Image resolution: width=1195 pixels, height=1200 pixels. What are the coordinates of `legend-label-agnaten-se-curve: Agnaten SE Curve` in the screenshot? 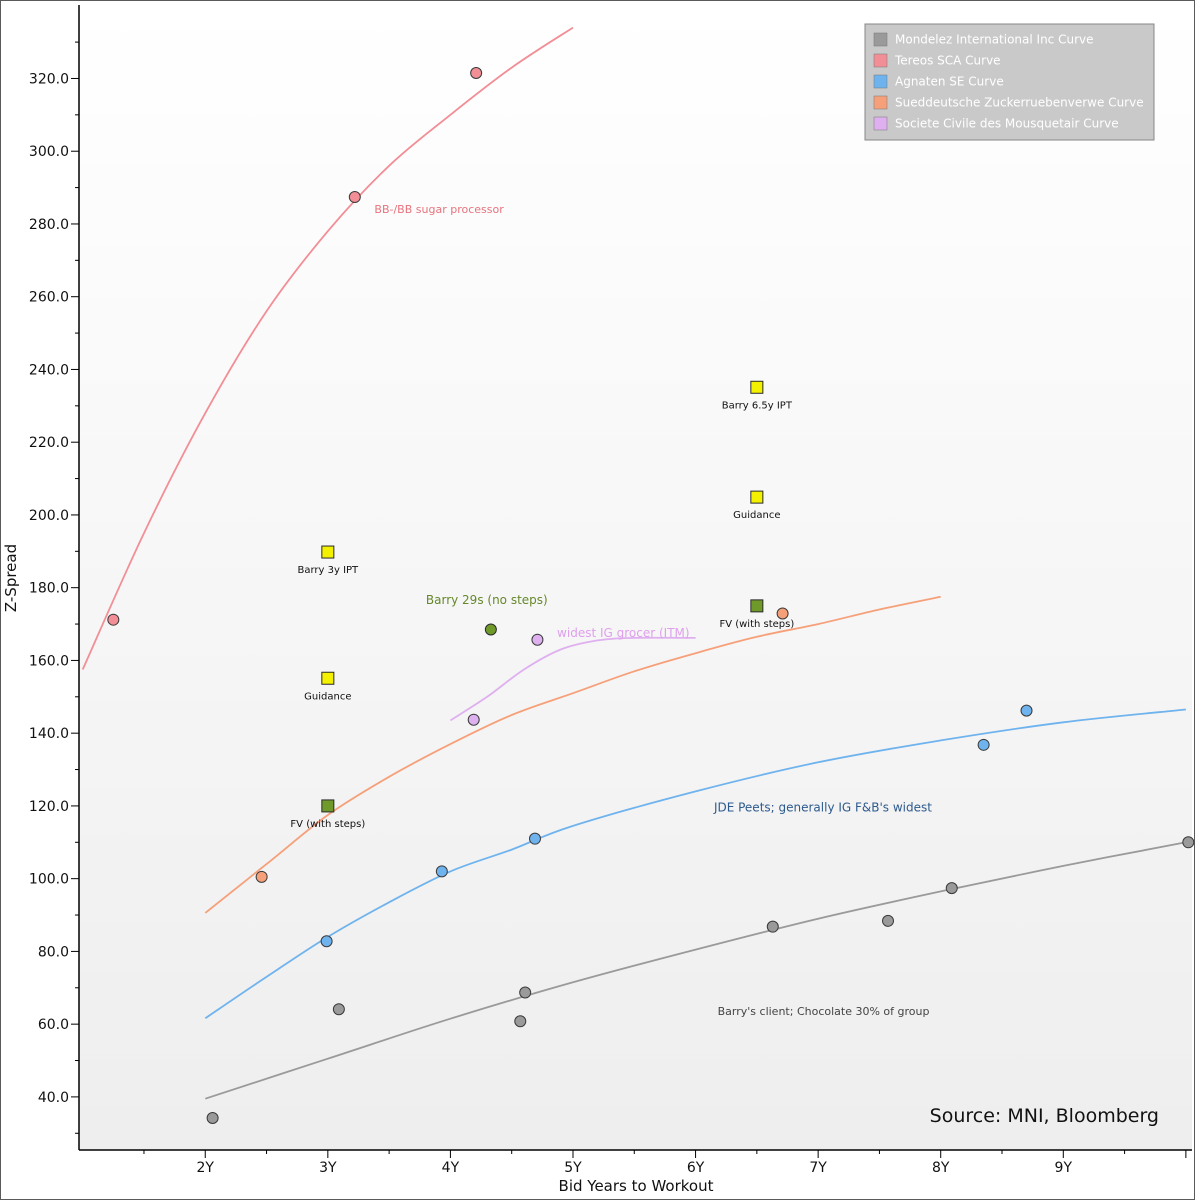 It's located at (949, 82).